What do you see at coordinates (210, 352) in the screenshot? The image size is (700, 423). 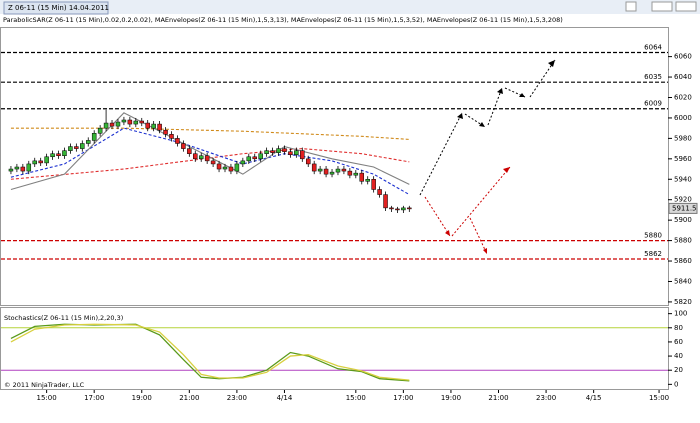 I see `stoch-line` at bounding box center [210, 352].